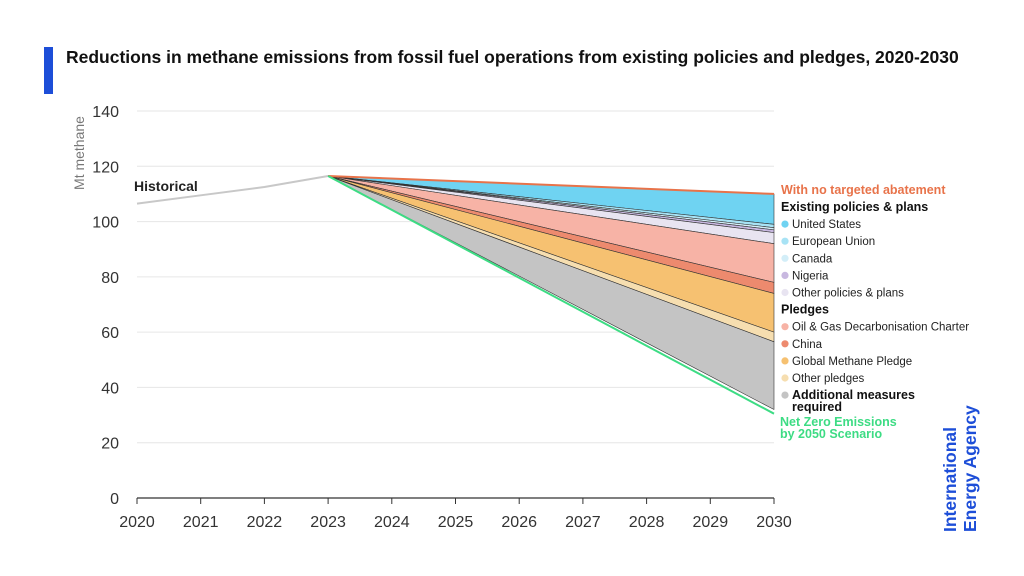 This screenshot has height=576, width=1024. What do you see at coordinates (838, 422) in the screenshot?
I see `legend-nze-line1: Net Zero Emissions` at bounding box center [838, 422].